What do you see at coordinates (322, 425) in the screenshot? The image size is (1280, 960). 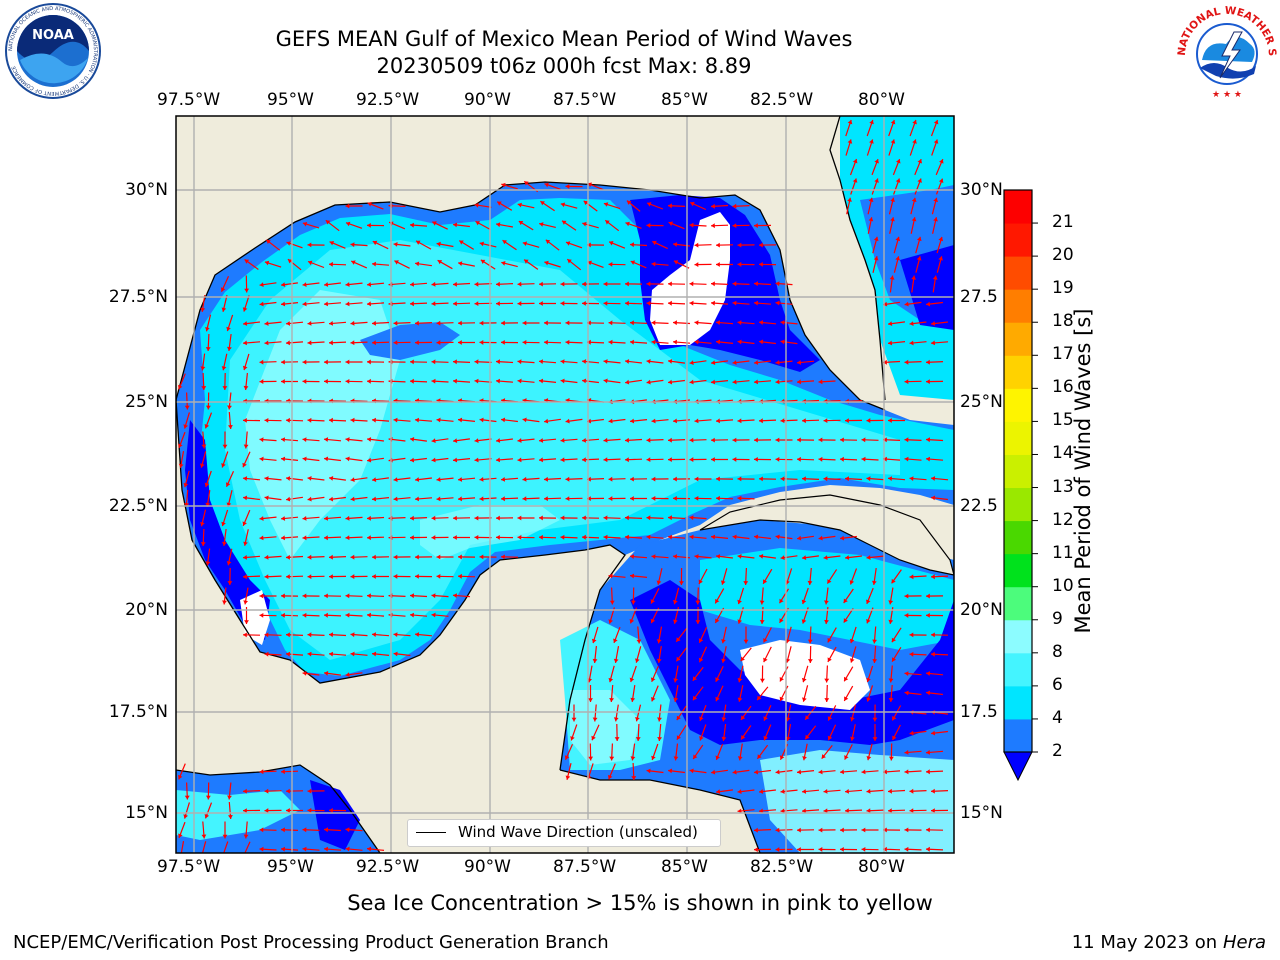 I see `gulf-pale` at bounding box center [322, 425].